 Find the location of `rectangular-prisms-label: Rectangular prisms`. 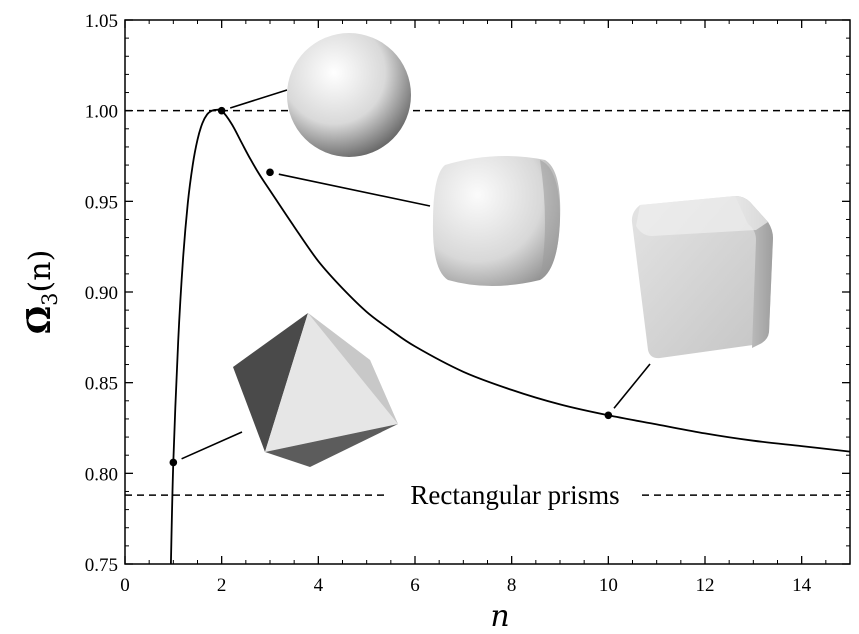

rectangular-prisms-label: Rectangular prisms is located at coordinates (514, 495).